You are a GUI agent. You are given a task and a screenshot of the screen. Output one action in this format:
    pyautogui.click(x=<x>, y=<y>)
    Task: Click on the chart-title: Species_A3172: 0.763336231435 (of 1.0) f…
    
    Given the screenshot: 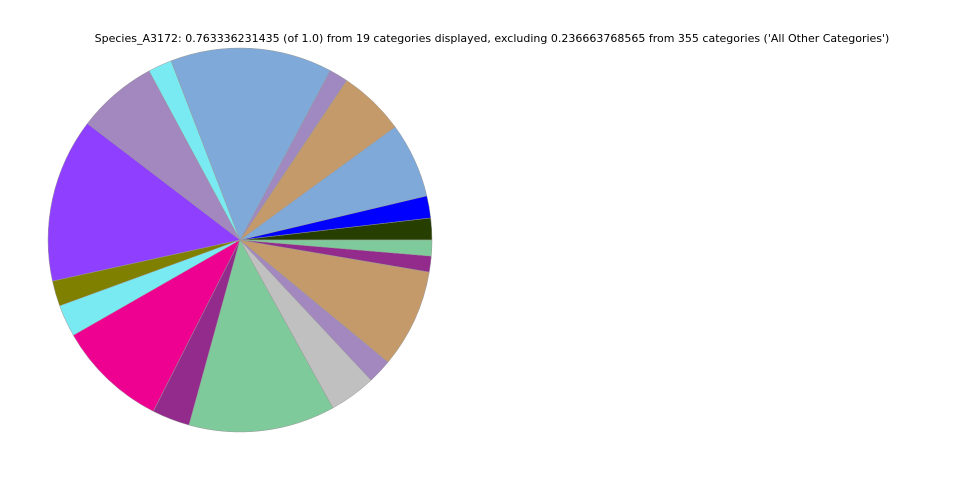 What is the action you would take?
    pyautogui.click(x=492, y=38)
    